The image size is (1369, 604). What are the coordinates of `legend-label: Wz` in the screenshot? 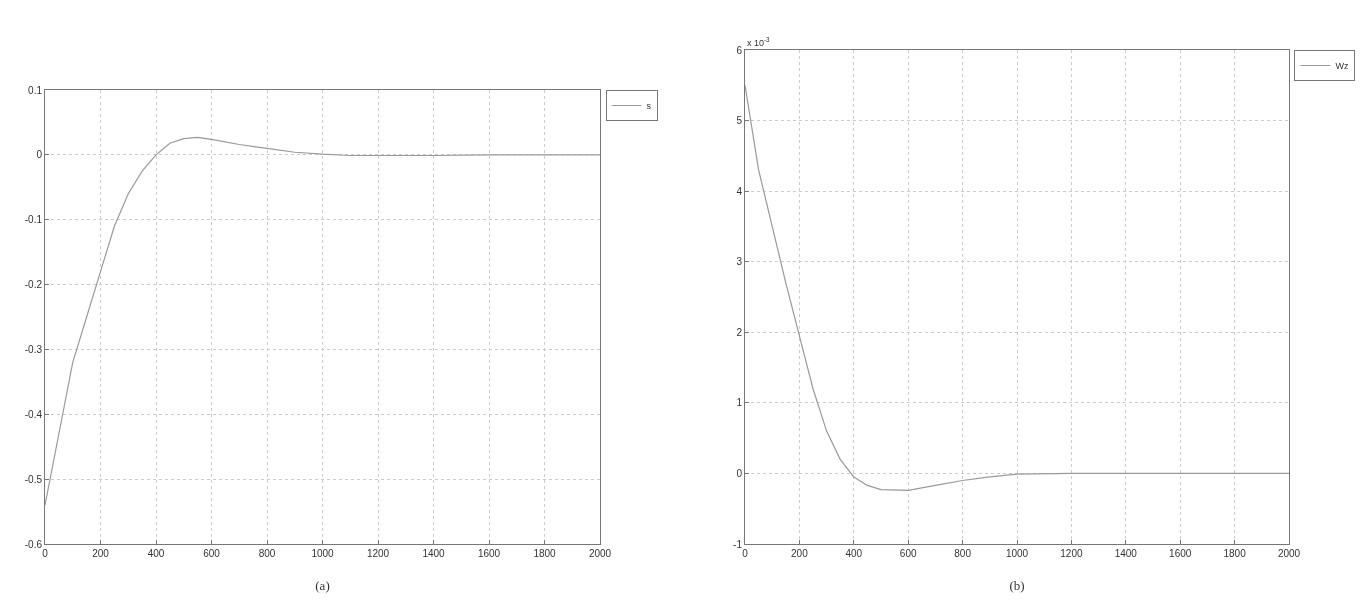 It's located at (1342, 66).